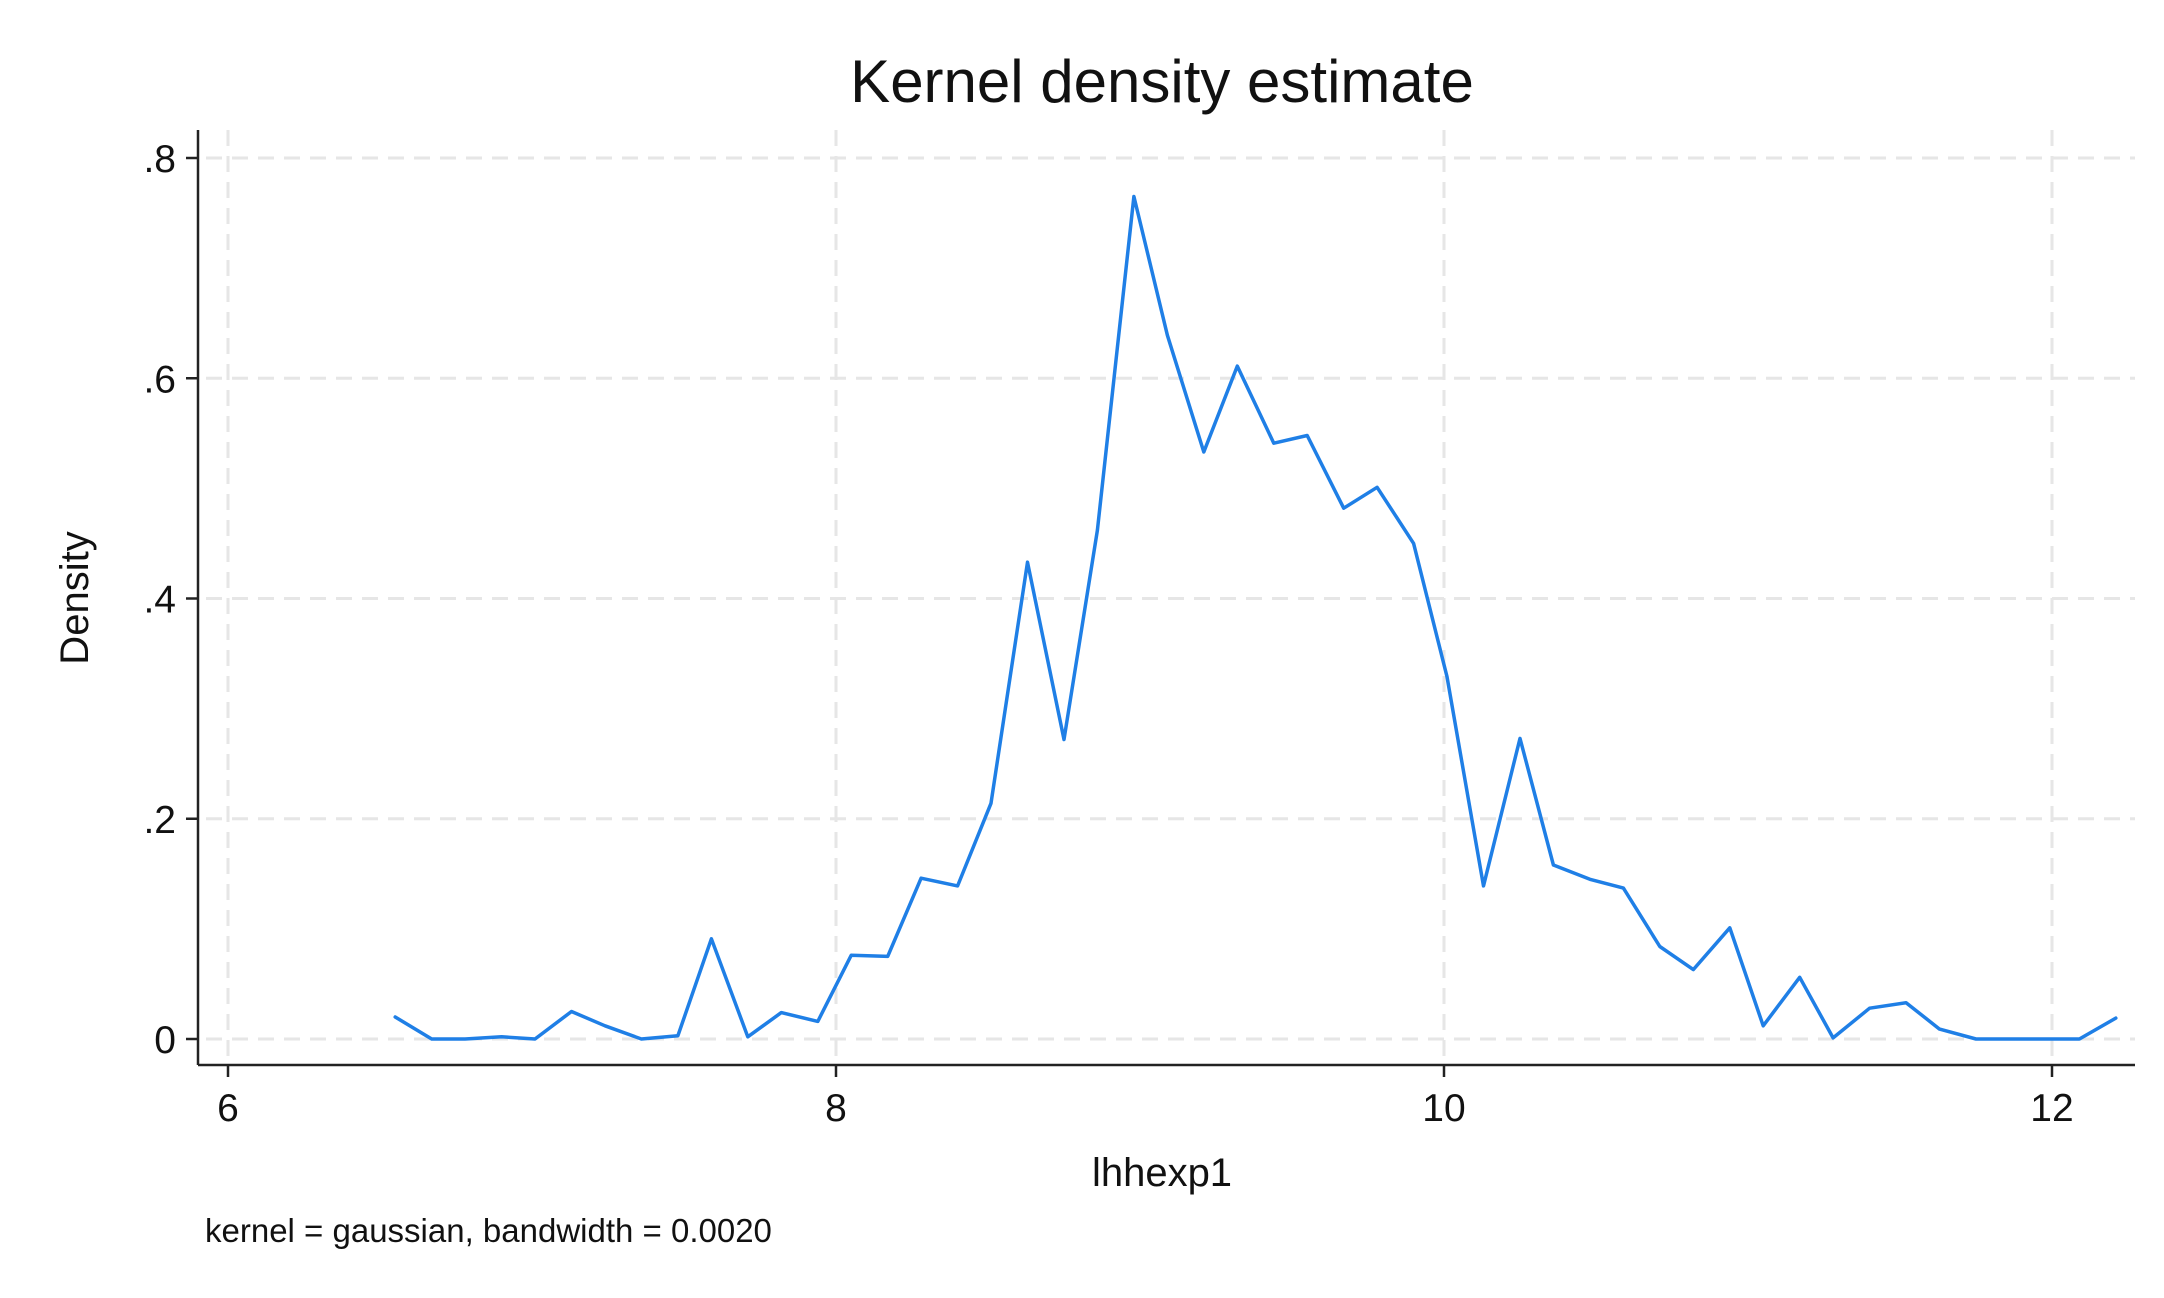  Describe the element at coordinates (159, 820) in the screenshot. I see `y-tick-label-1: .2` at that location.